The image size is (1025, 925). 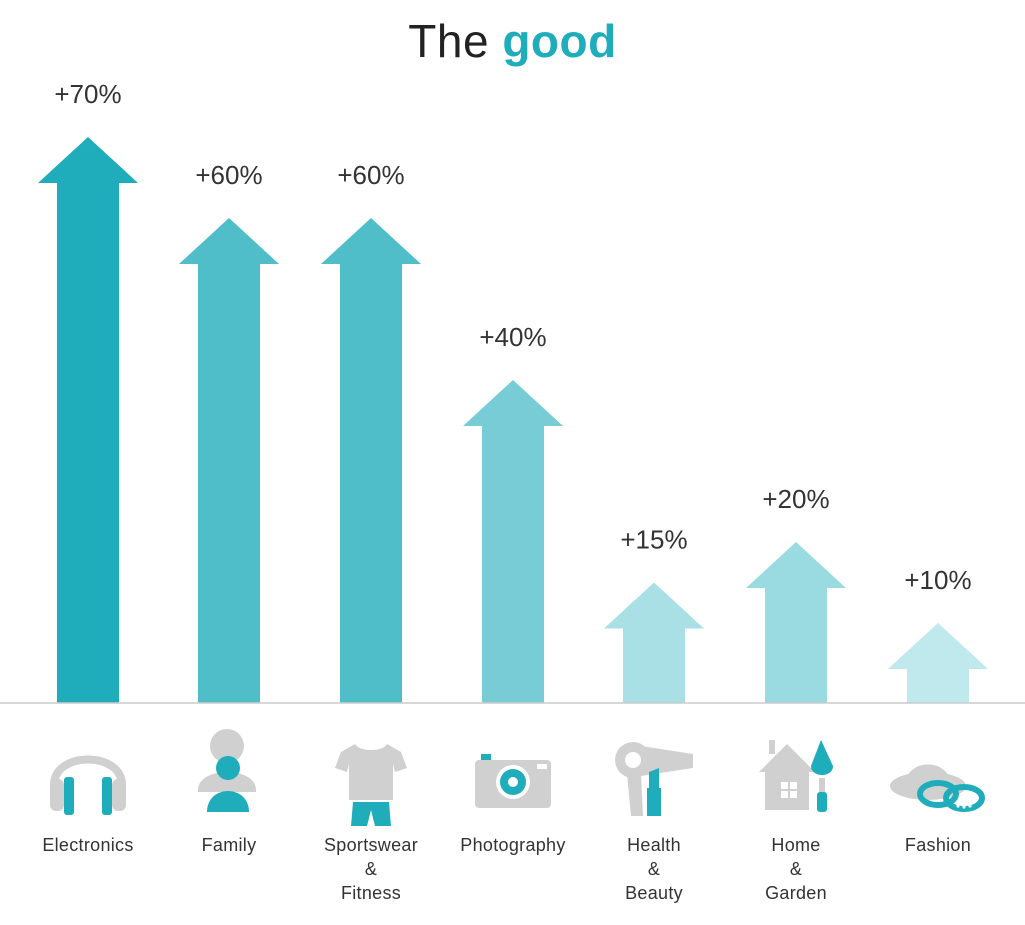 I want to click on value-label-4: +40%, so click(x=512, y=337).